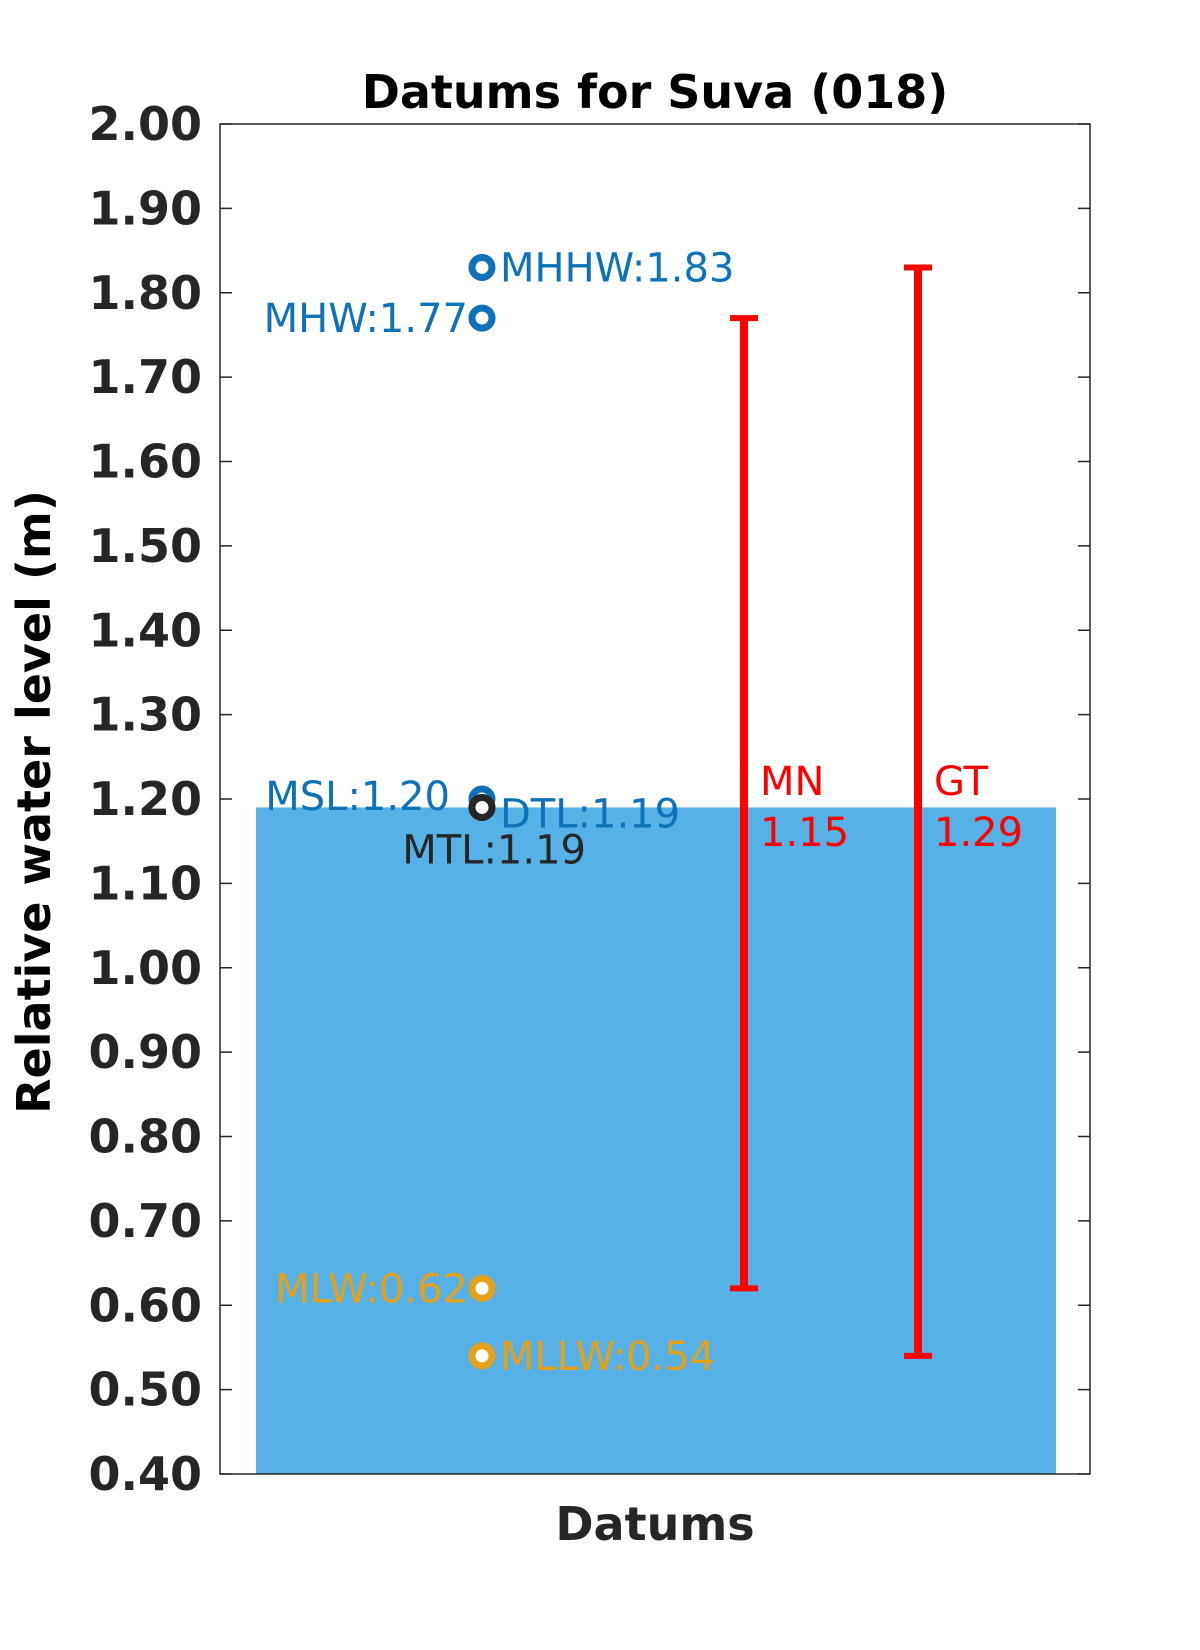 This screenshot has width=1200, height=1650. Describe the element at coordinates (146, 1052) in the screenshot. I see `y-tick-label: 0.90` at that location.